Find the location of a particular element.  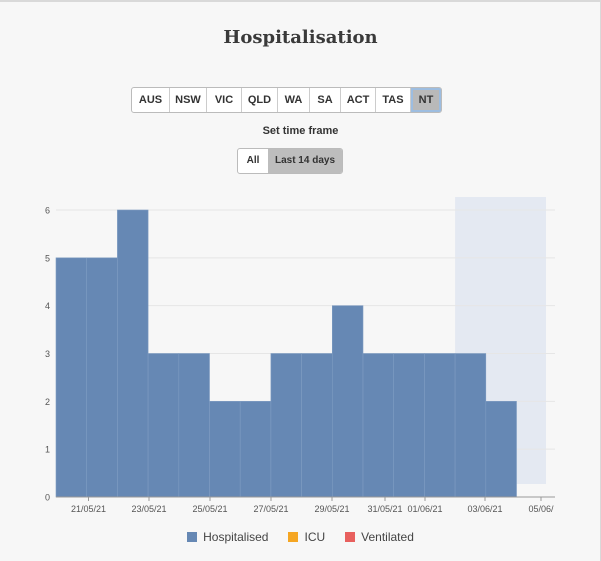

legend-label: Ventilated is located at coordinates (387, 537).